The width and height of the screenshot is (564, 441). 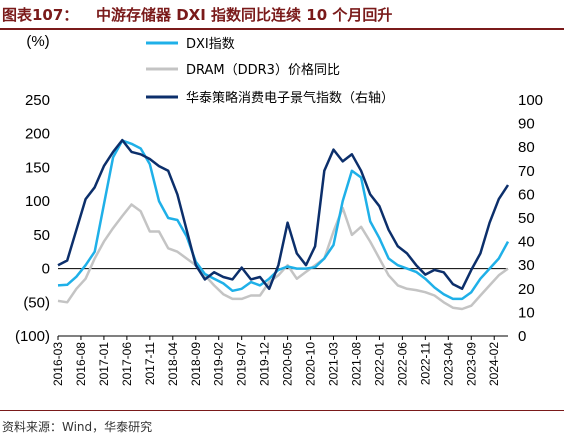 I want to click on left-axis-tick-label: 200, so click(x=37, y=134).